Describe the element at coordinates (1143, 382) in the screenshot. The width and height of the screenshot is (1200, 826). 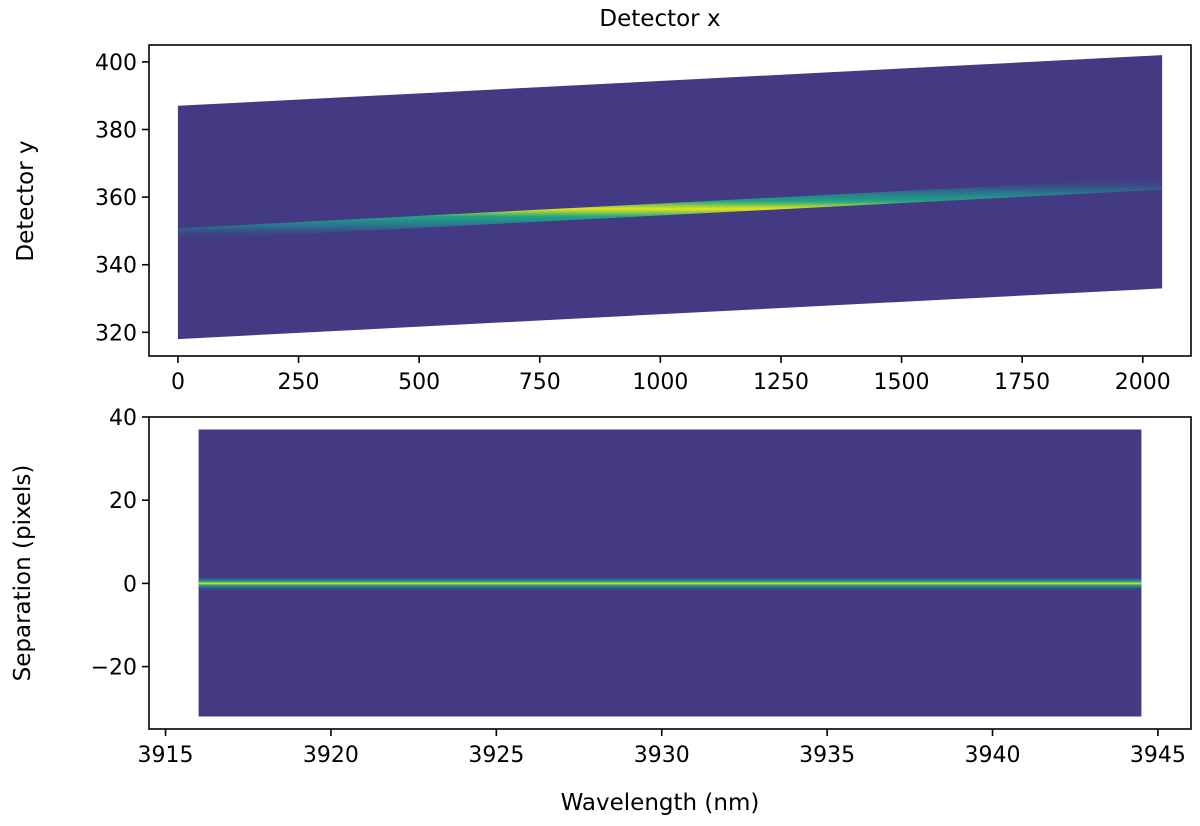
I see `x-tick-label: 2000` at that location.